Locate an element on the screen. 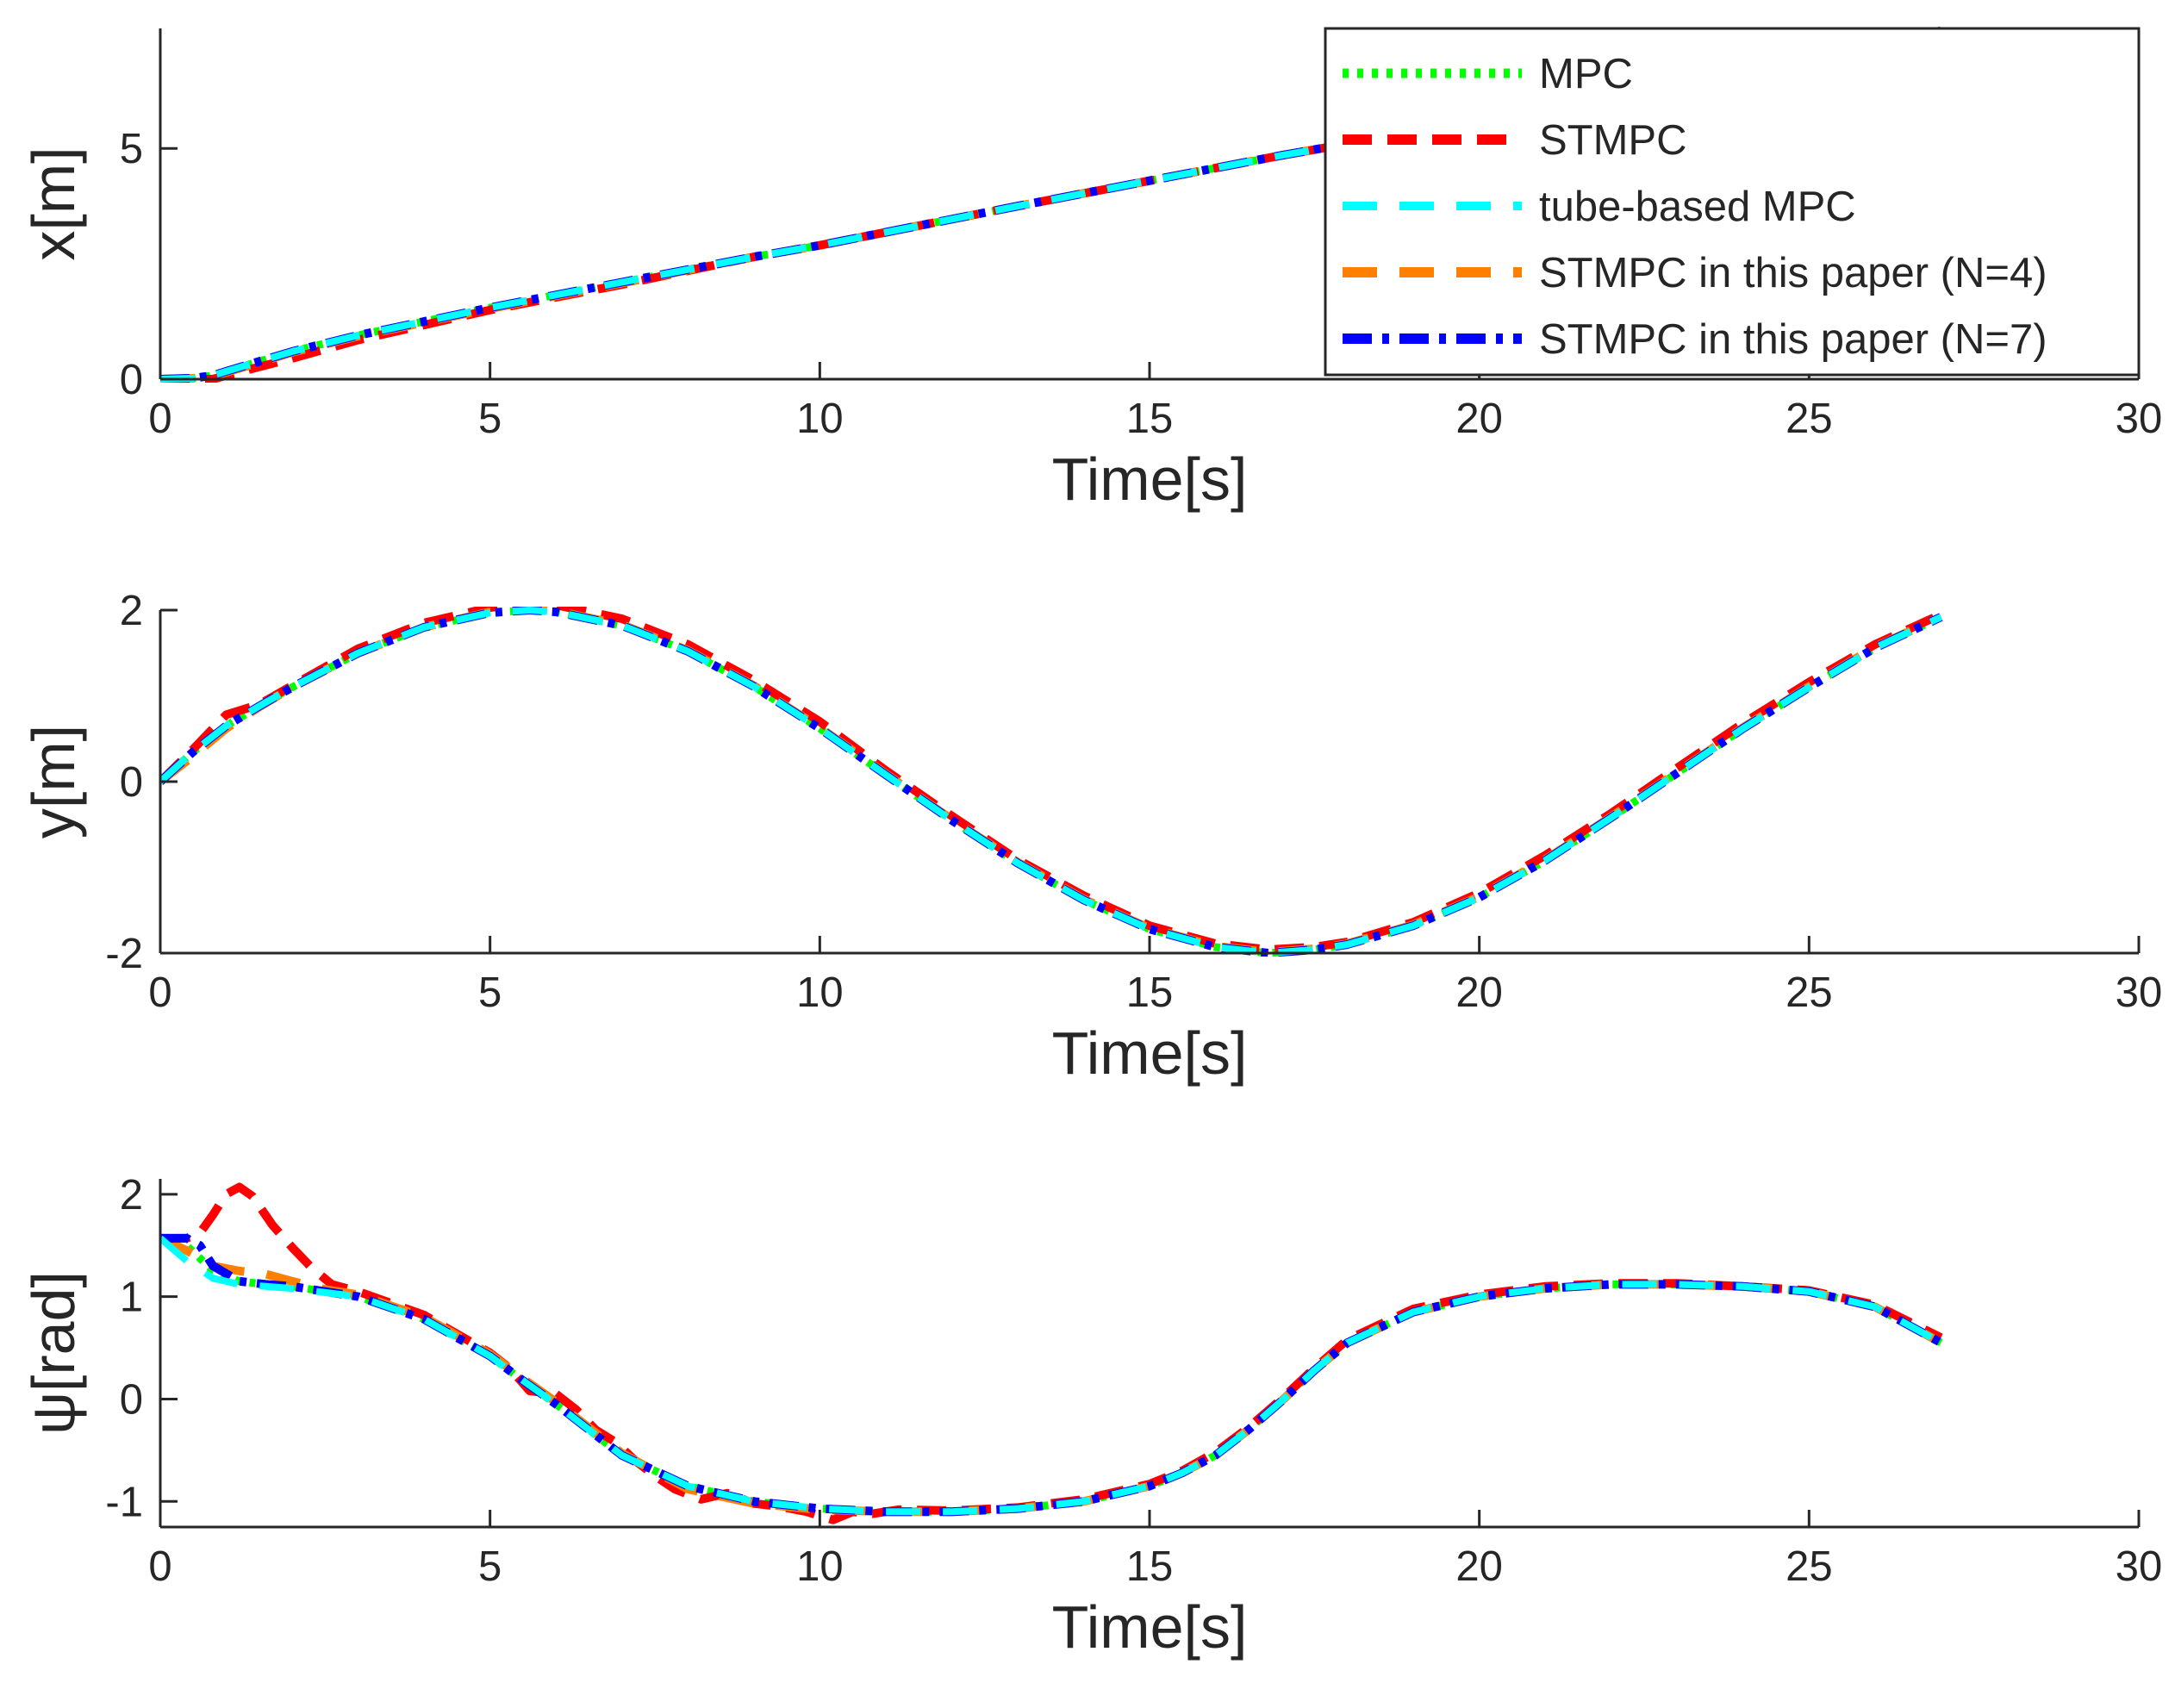  y-tick-label-y-2: 2 is located at coordinates (132, 611).